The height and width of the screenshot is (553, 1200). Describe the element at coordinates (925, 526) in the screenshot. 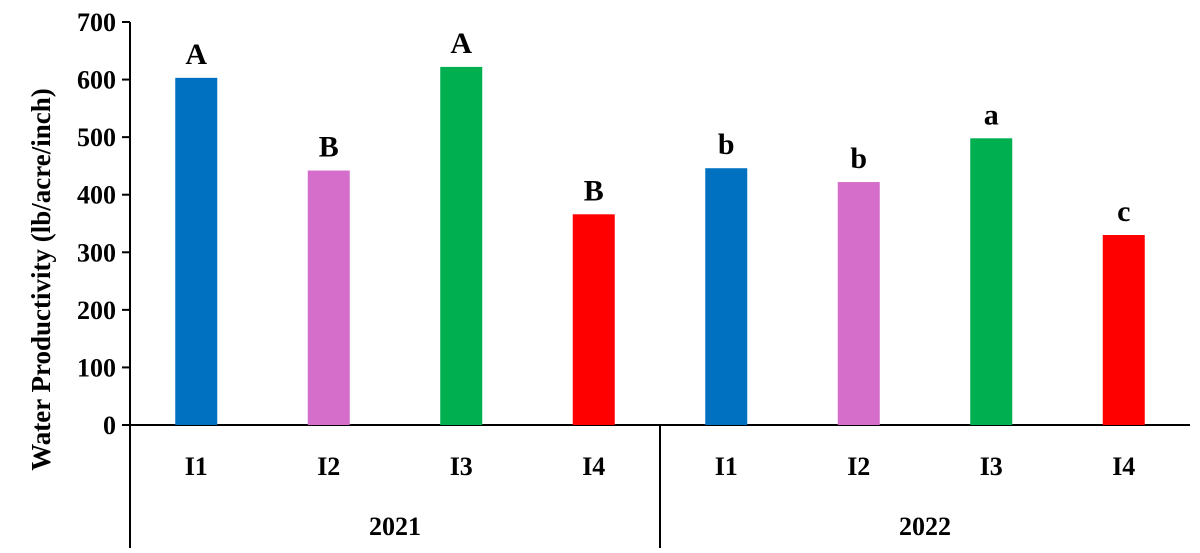

I see `group-label-2022: 2022` at that location.